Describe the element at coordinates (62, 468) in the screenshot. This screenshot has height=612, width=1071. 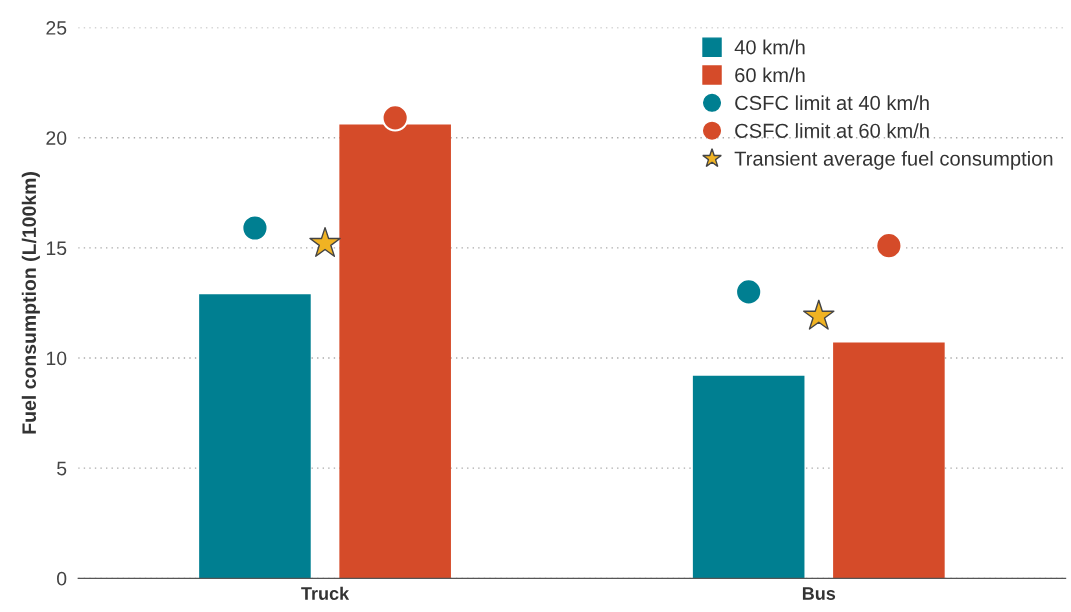
I see `y-tick-label: 5` at that location.